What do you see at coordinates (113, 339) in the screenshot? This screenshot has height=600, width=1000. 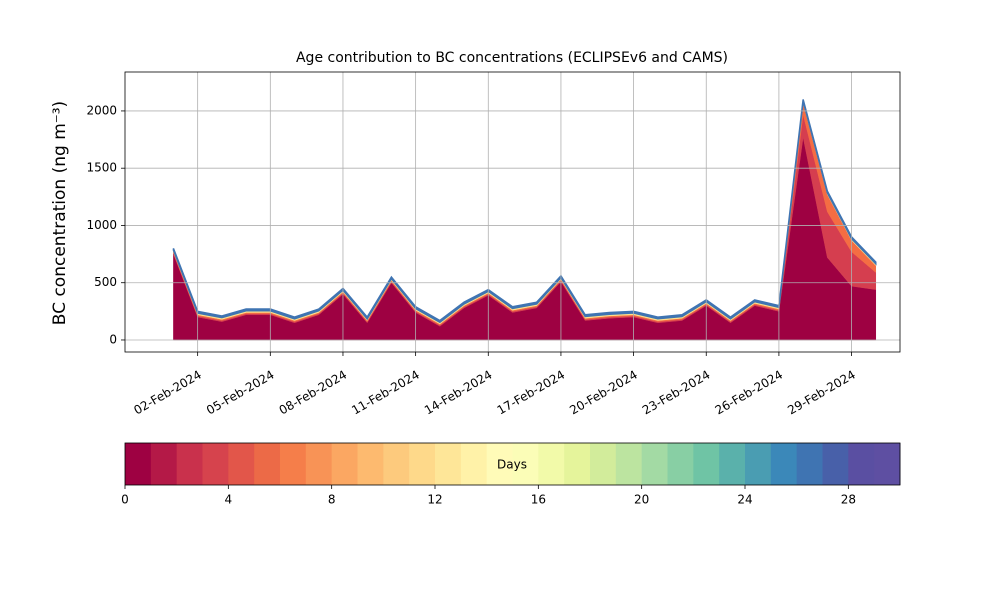 I see `y-tick-label: 0` at bounding box center [113, 339].